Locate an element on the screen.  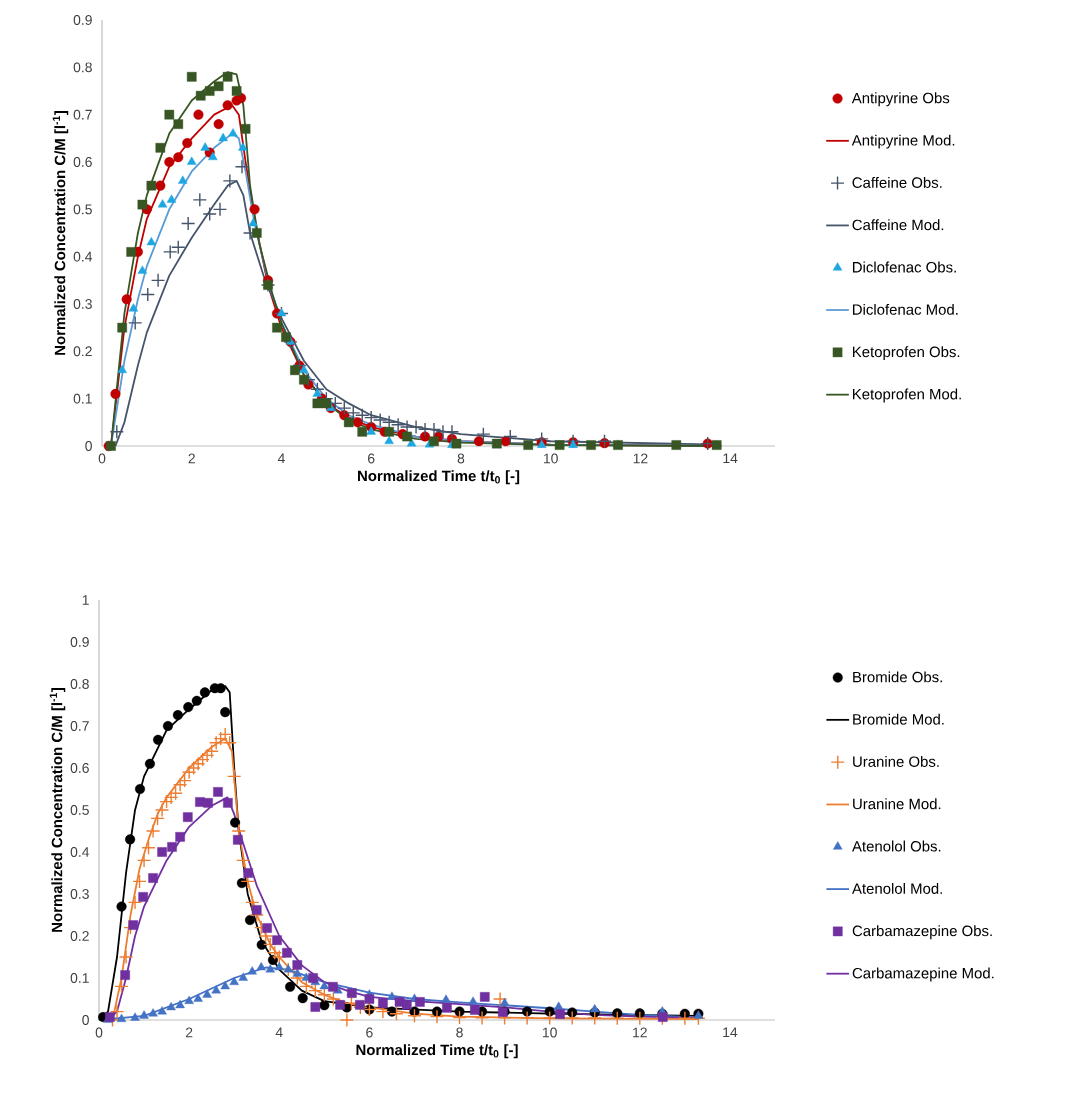
legend-label: Antipyrine Mod. is located at coordinates (903, 141).